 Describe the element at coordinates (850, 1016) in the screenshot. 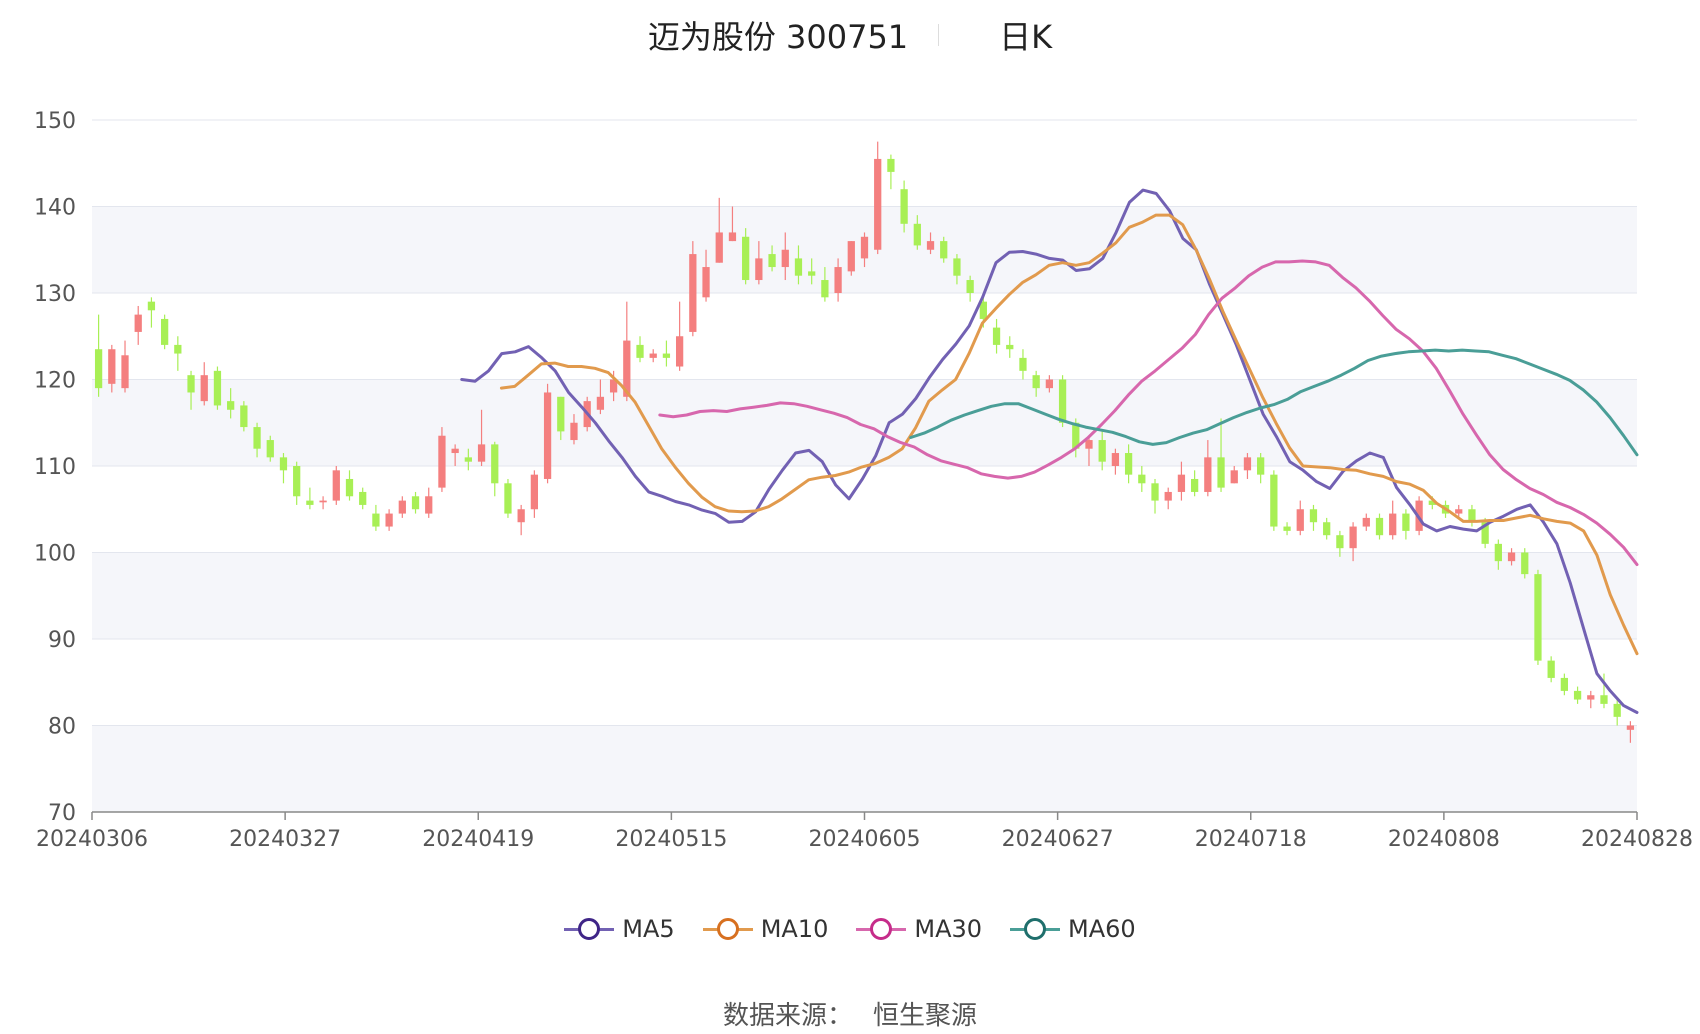

I see `data-source: 数据来源： 恒生聚源` at that location.